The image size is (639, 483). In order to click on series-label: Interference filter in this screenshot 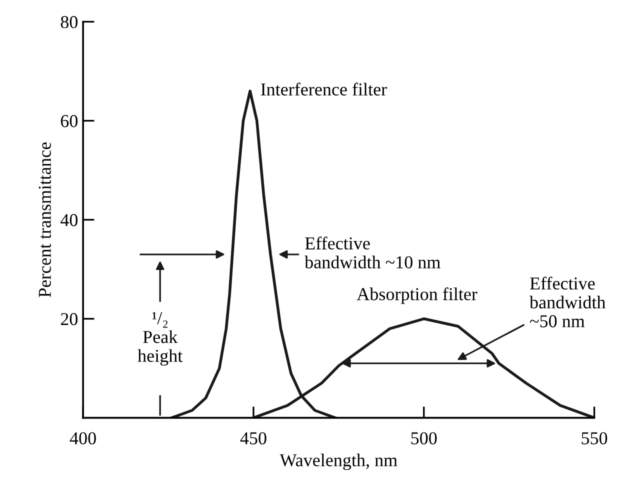, I will do `click(323, 89)`.